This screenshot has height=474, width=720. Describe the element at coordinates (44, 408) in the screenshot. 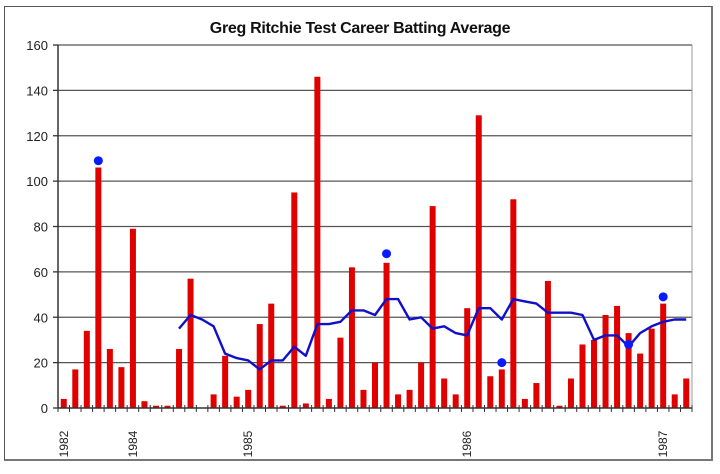

I see `y-tick-label: 0` at that location.